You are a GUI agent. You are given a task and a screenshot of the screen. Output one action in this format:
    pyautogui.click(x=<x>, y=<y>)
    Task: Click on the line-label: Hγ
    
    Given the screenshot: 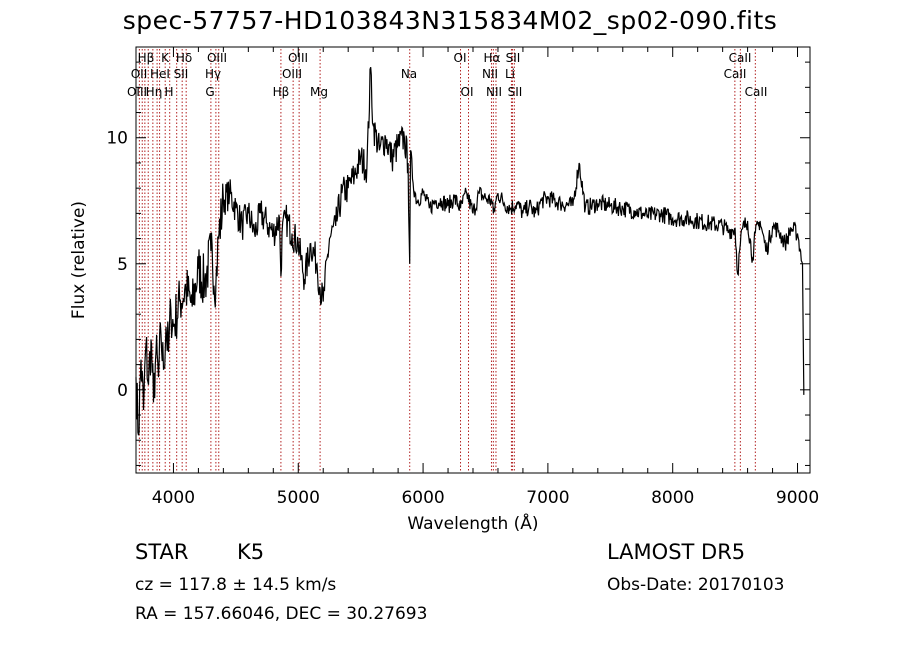 What is the action you would take?
    pyautogui.click(x=213, y=74)
    